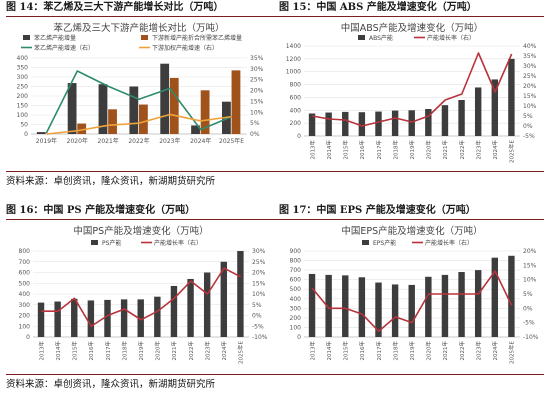  I want to click on legend-label: 苯乙烯产能增速（右）, so click(64, 48).